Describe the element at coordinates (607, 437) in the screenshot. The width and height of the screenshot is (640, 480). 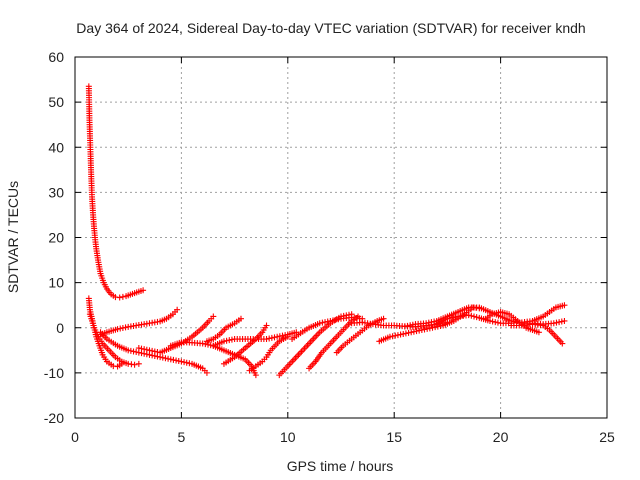
I see `x-tick-label: 25` at that location.